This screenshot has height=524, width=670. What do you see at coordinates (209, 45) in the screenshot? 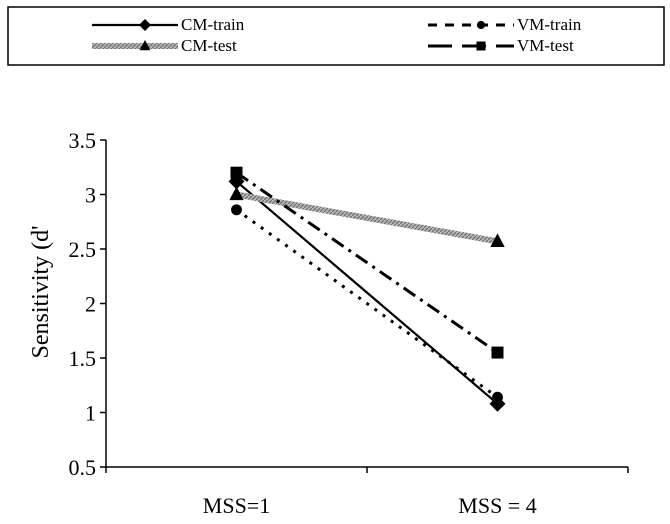
I see `legend-label-cm-test: CM-test` at bounding box center [209, 45].